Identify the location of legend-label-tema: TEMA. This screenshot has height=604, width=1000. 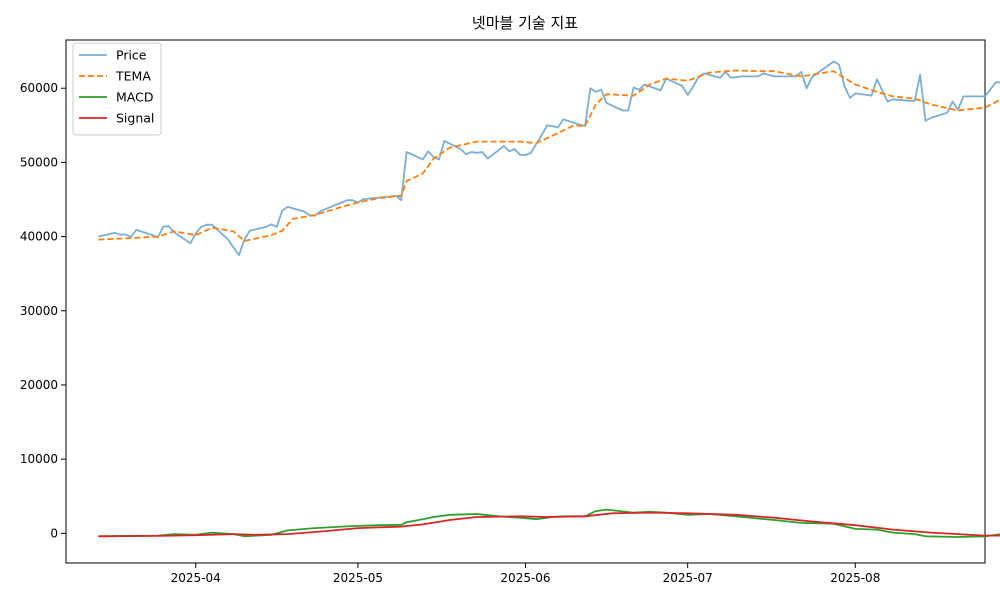
(133, 76).